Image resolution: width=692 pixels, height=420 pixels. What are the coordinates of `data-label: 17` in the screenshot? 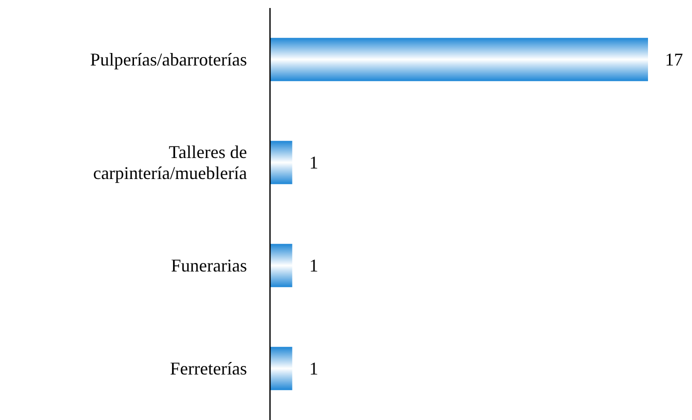 It's located at (674, 60).